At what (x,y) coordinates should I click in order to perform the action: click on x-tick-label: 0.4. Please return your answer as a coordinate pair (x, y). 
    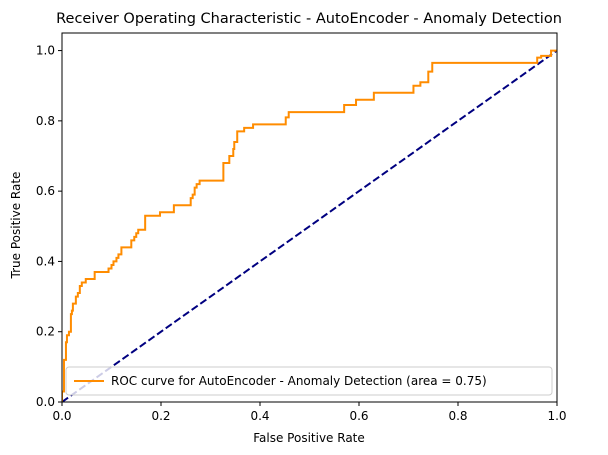
    Looking at the image, I should click on (259, 416).